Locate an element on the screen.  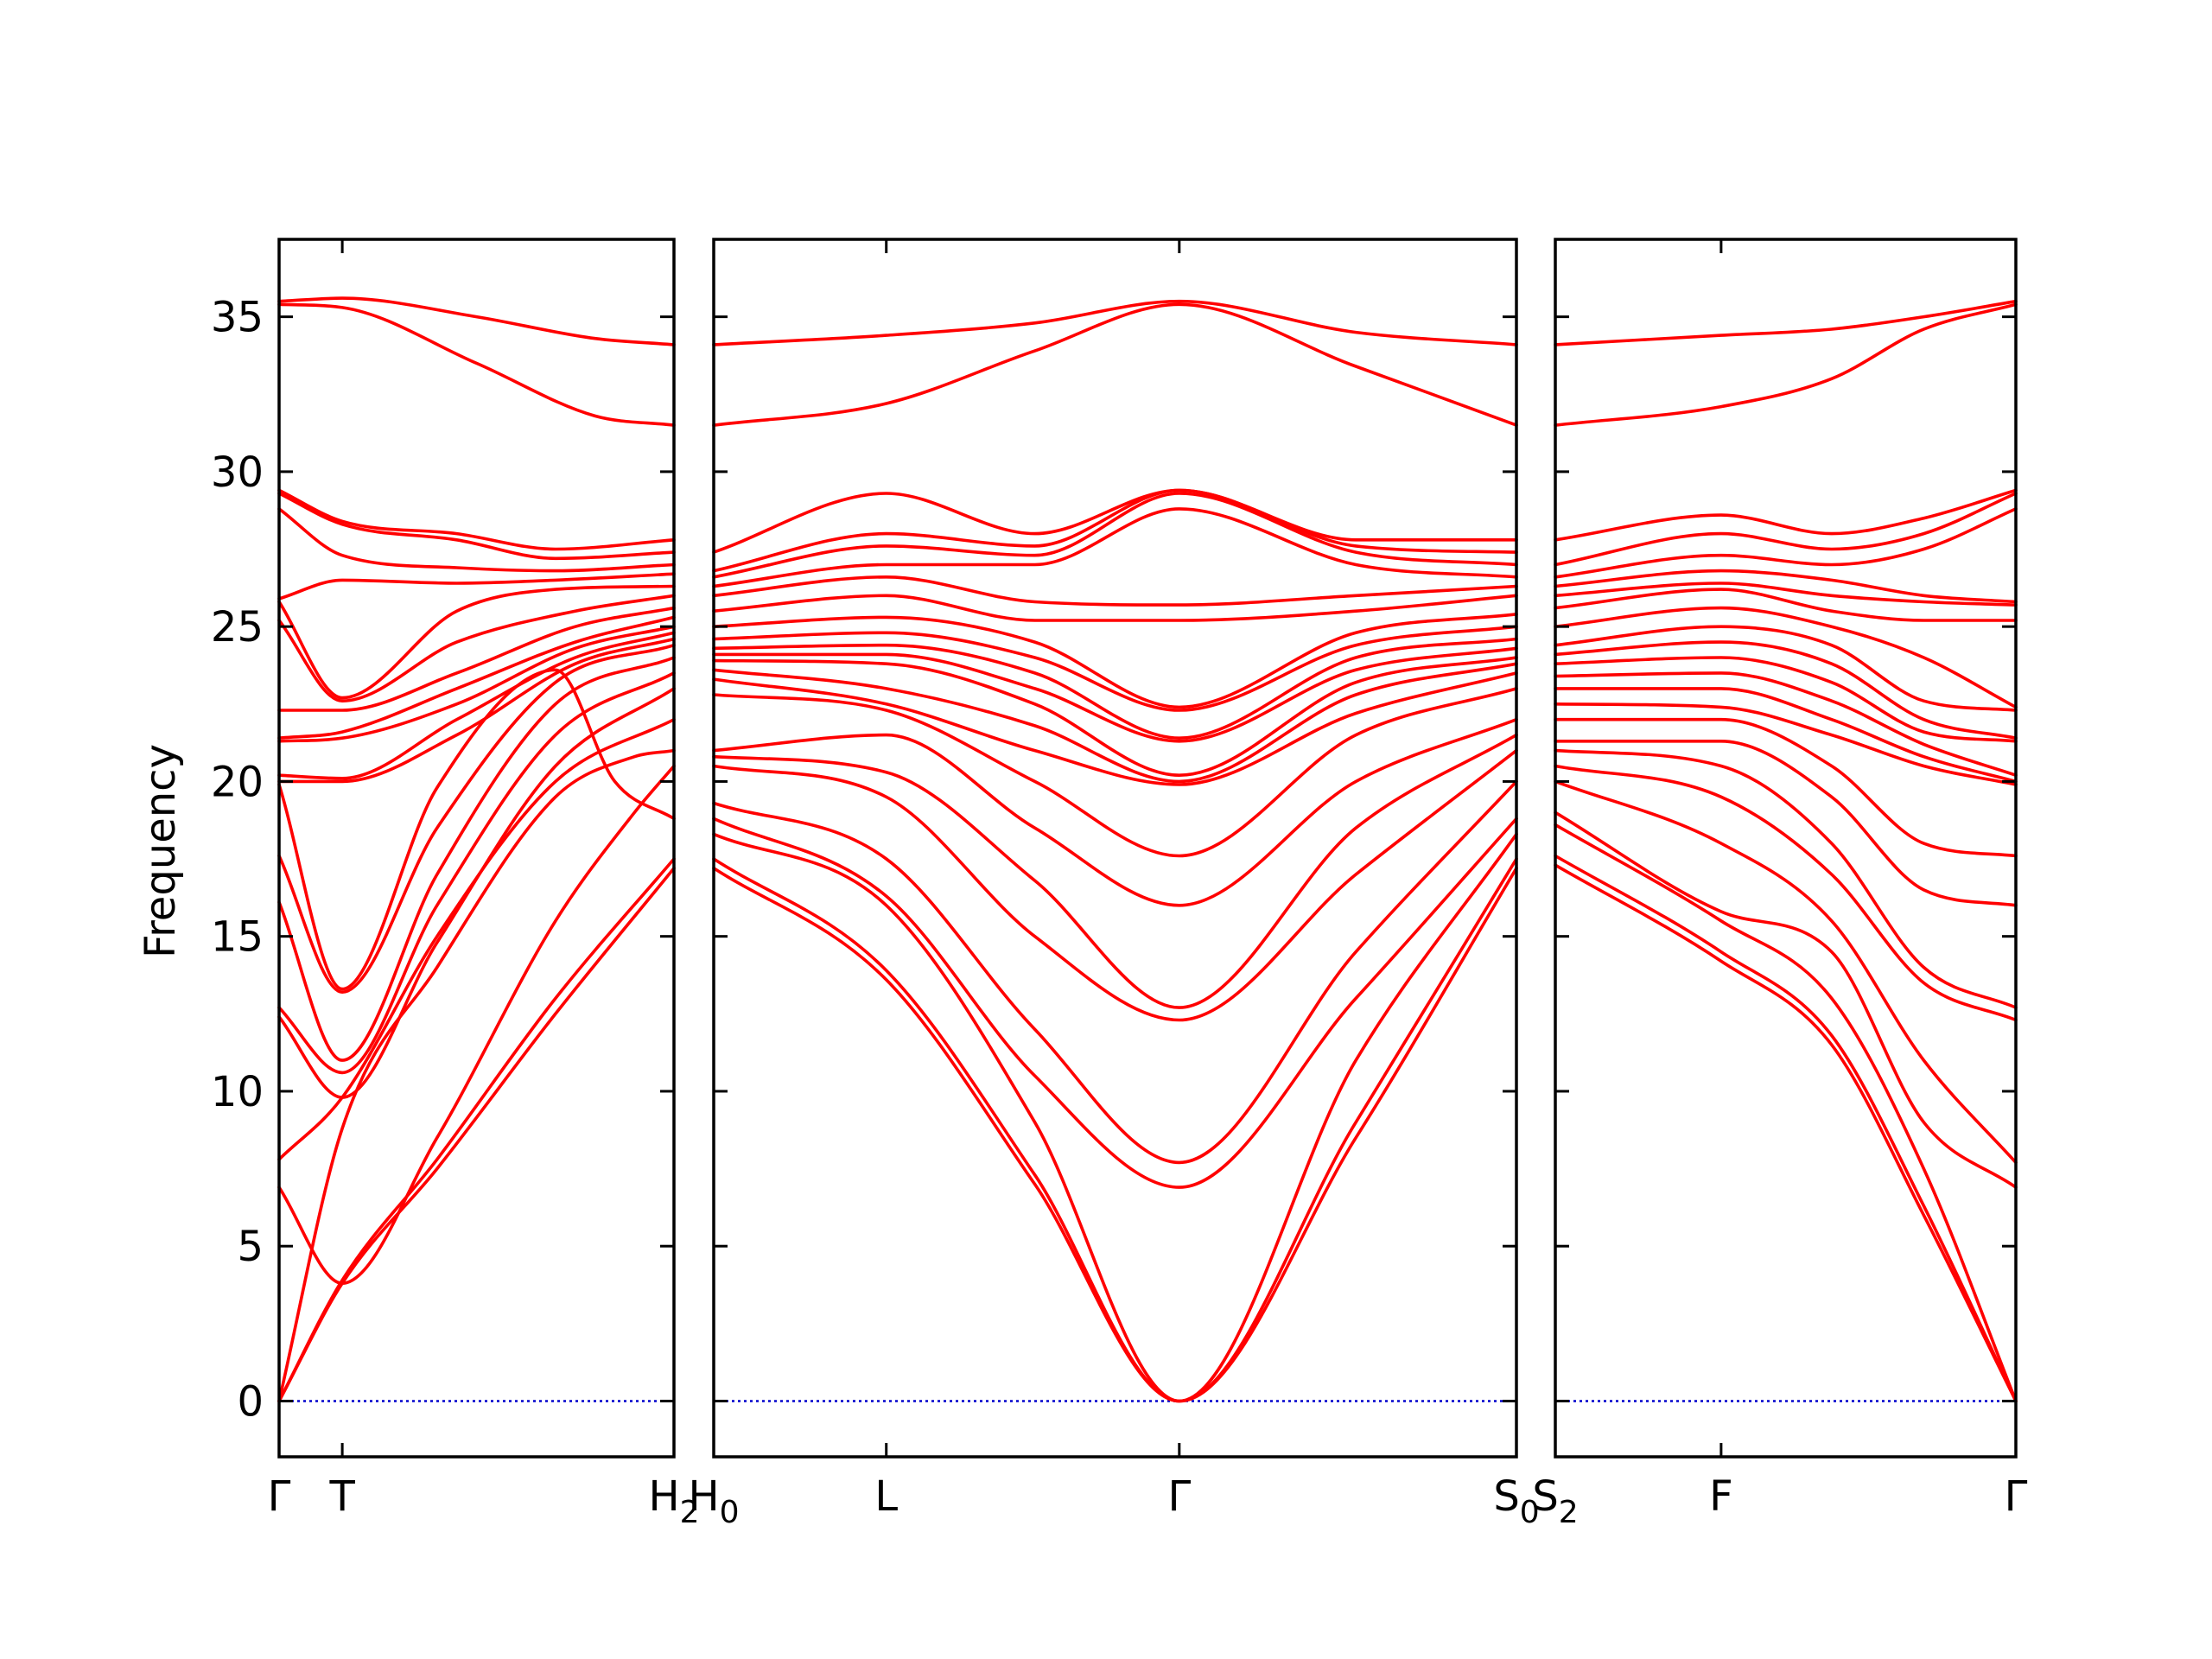
k-point-label: H2 is located at coordinates (674, 1501).